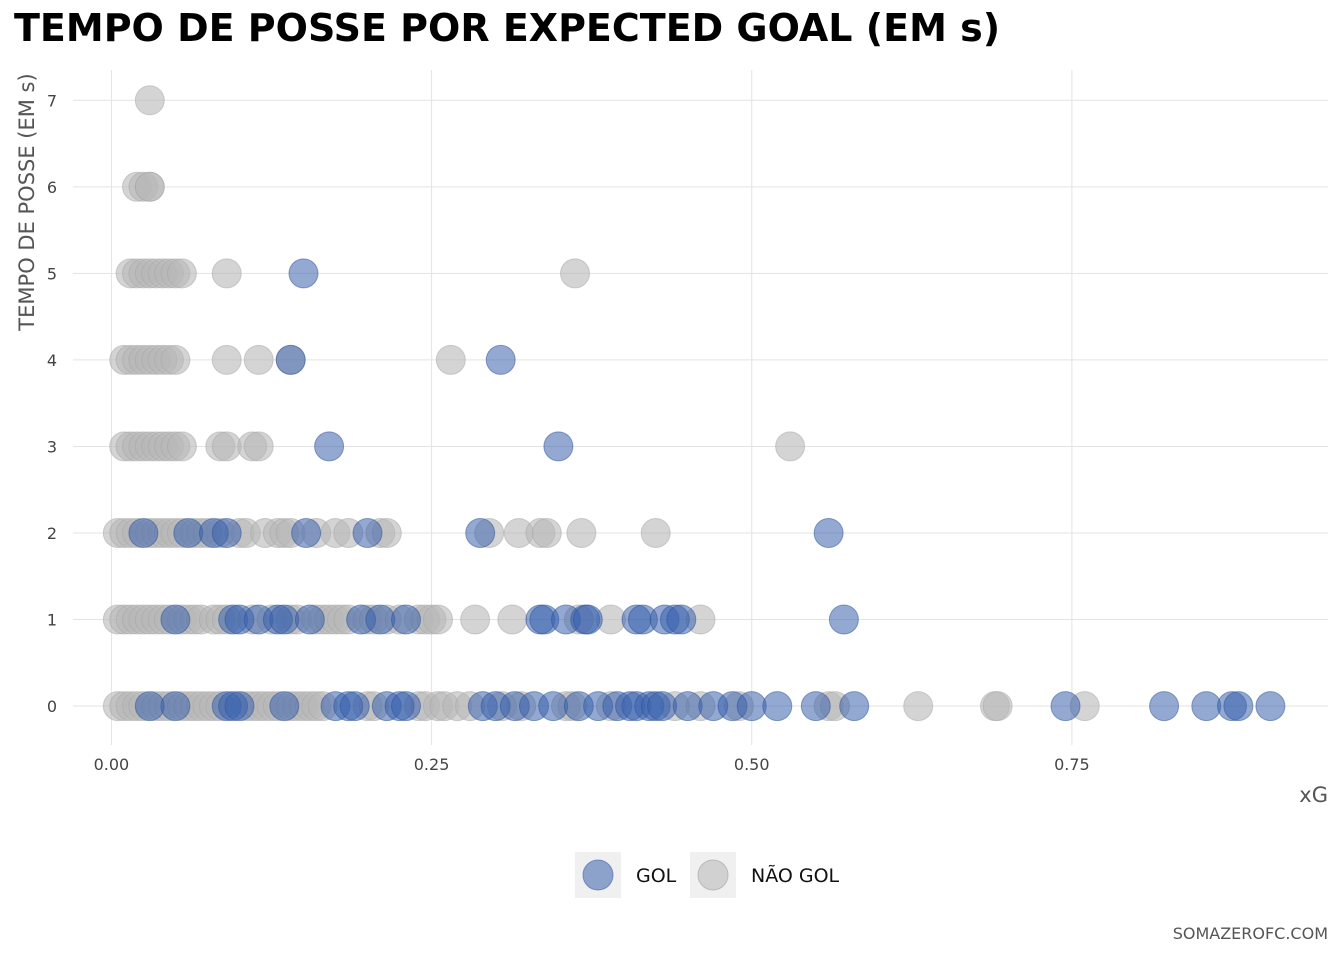  Describe the element at coordinates (713, 875) in the screenshot. I see `legend-marker-nao-gol` at that location.